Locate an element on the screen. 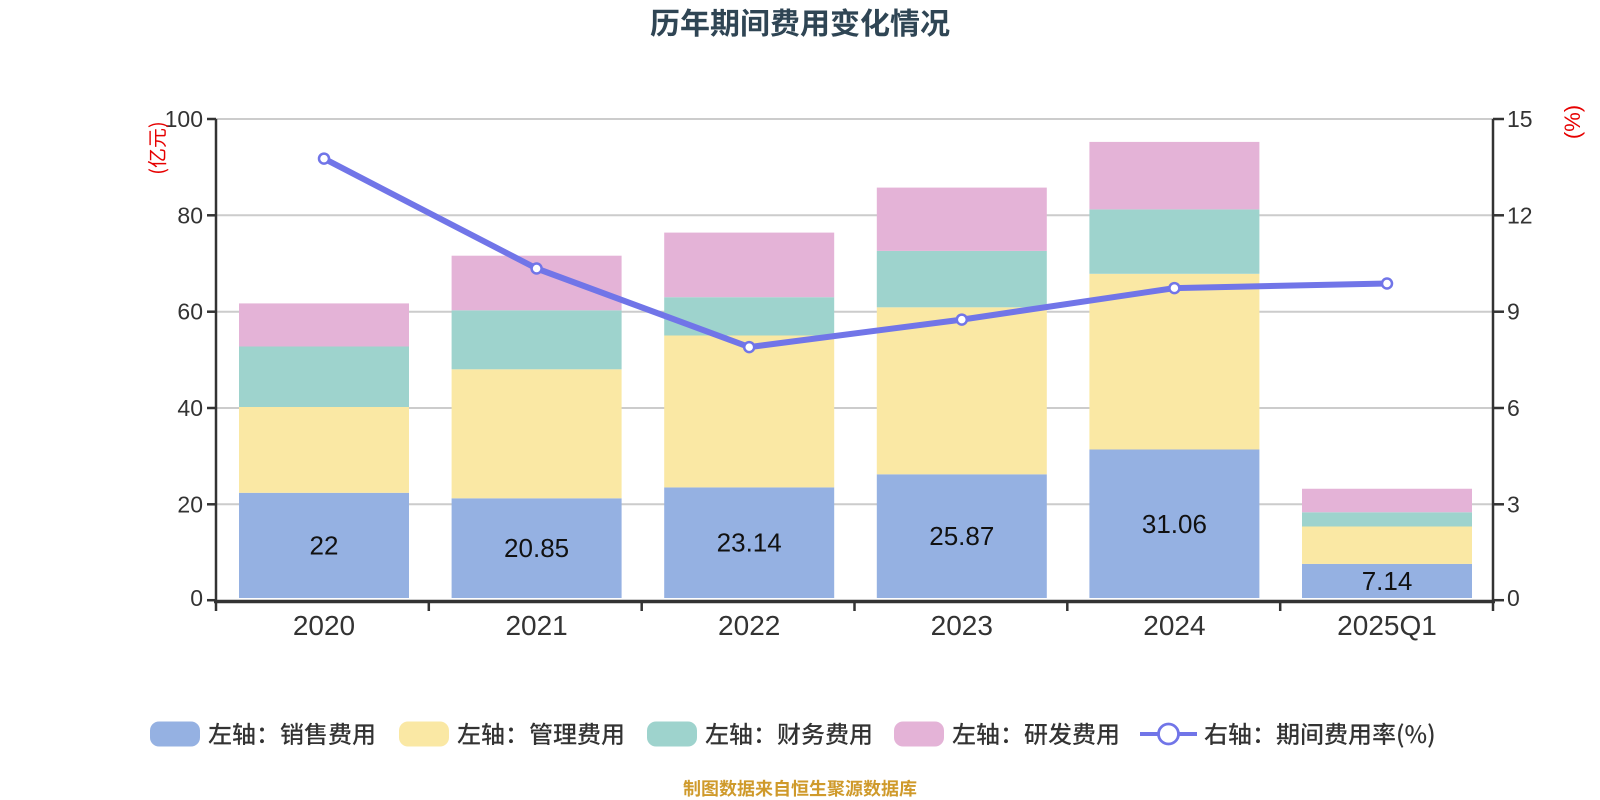  svg-text: 2022 is located at coordinates (749, 625).